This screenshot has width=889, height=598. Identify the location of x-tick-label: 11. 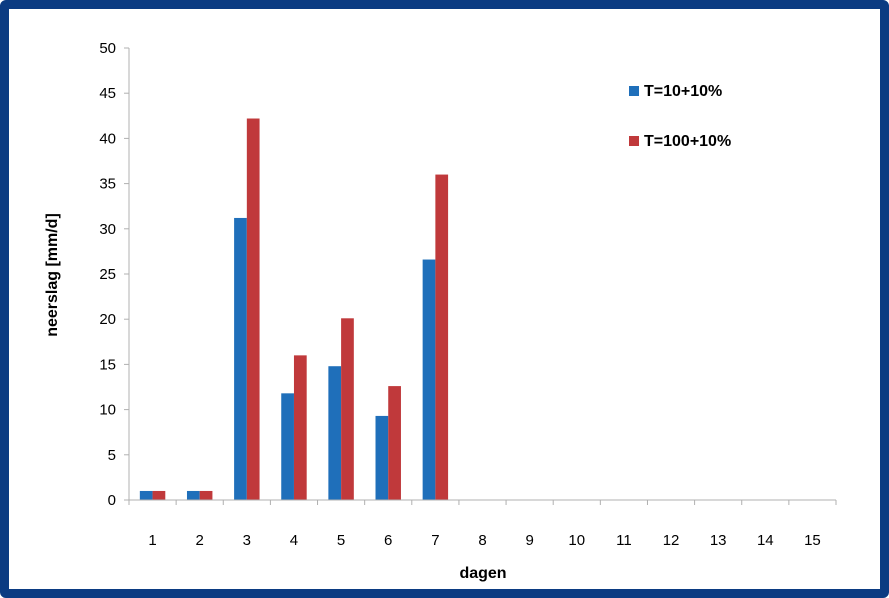
(624, 540).